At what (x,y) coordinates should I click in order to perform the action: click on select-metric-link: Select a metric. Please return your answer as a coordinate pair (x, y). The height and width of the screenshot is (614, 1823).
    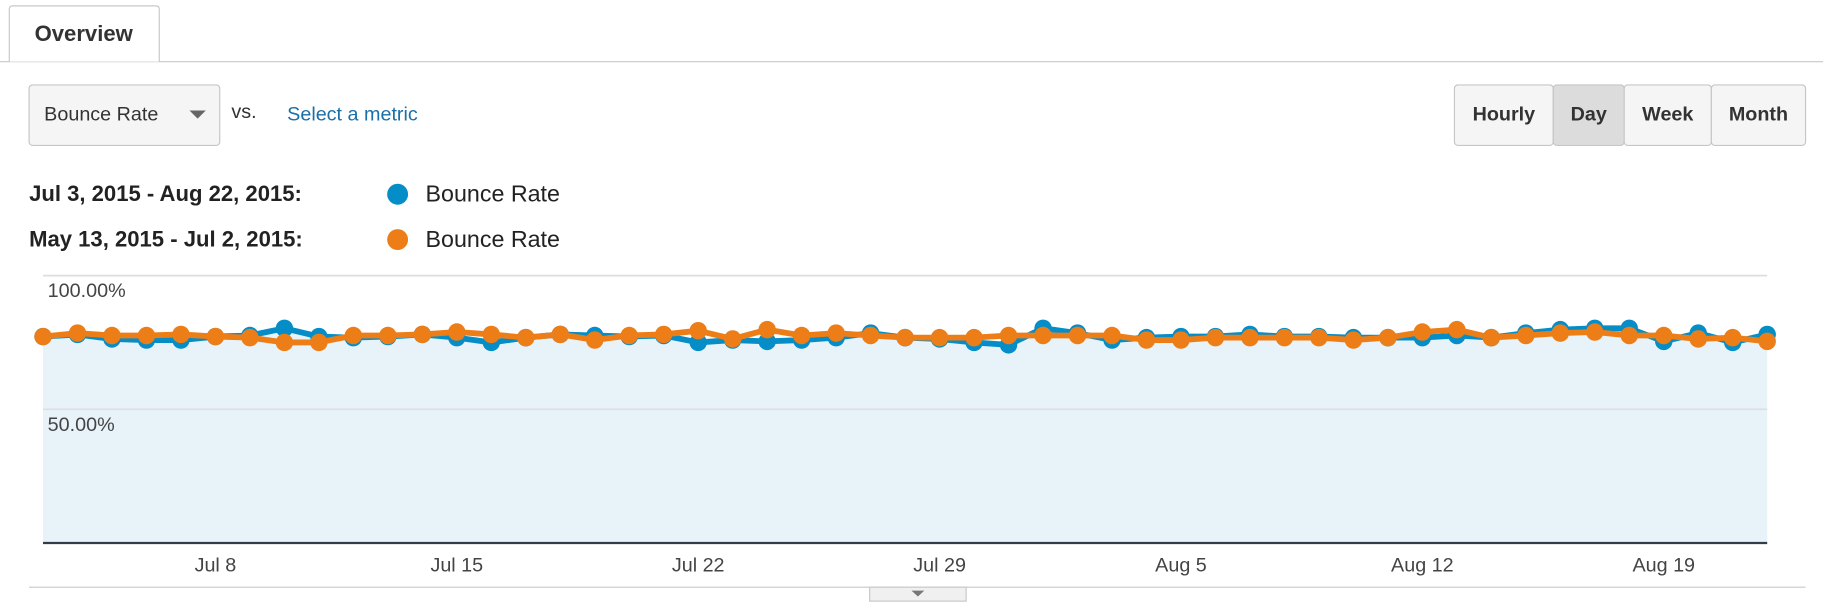
    Looking at the image, I should click on (352, 114).